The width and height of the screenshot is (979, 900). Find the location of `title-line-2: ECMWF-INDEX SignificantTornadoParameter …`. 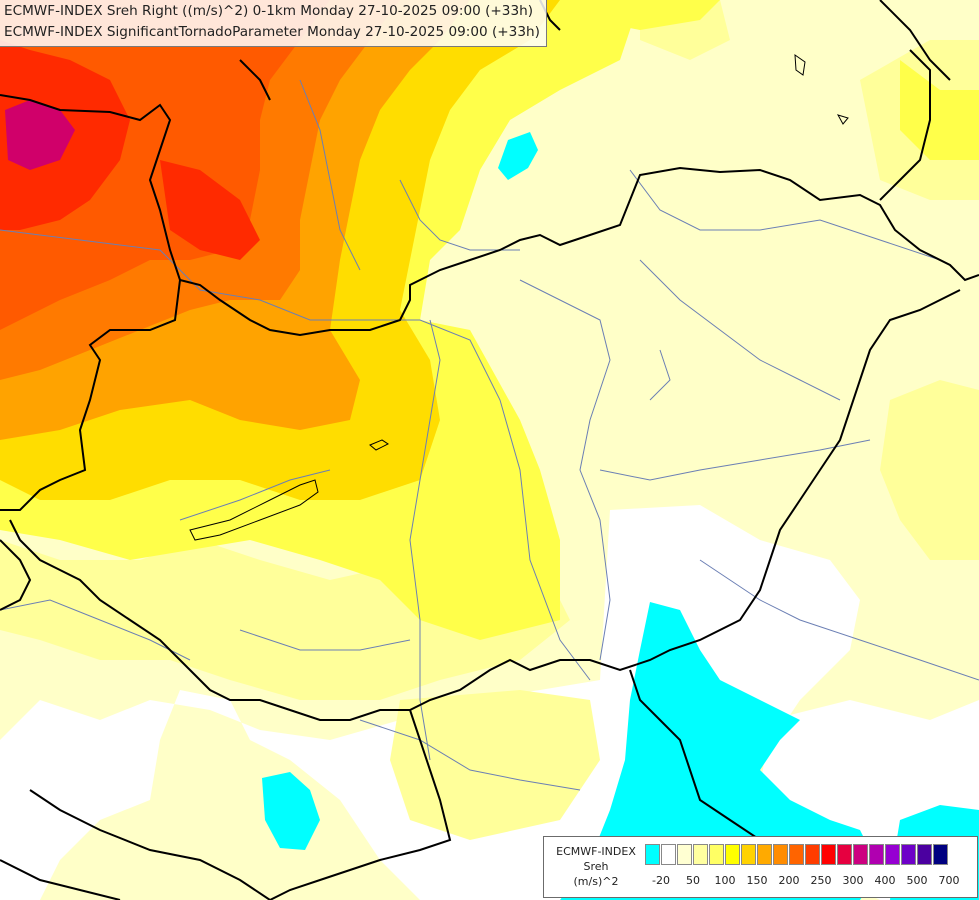

title-line-2: ECMWF-INDEX SignificantTornadoParameter … is located at coordinates (272, 32).